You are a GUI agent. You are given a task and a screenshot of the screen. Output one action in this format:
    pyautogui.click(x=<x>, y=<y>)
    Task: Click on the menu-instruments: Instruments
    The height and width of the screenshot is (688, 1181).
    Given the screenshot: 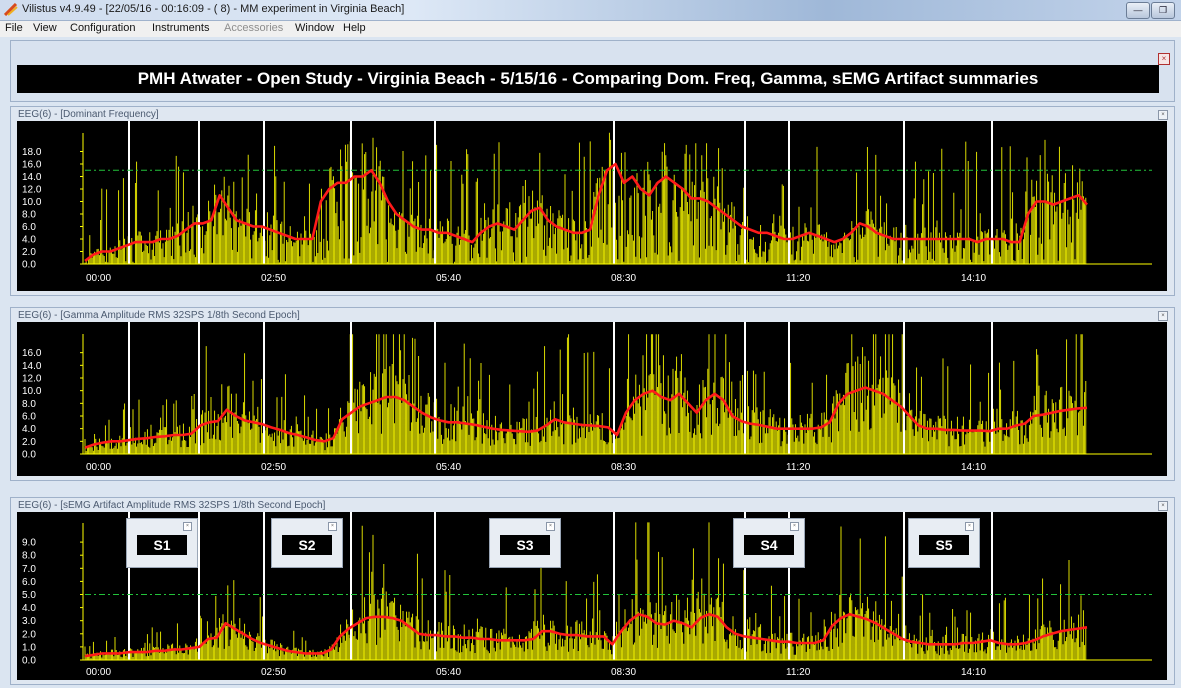 What is the action you would take?
    pyautogui.click(x=181, y=28)
    